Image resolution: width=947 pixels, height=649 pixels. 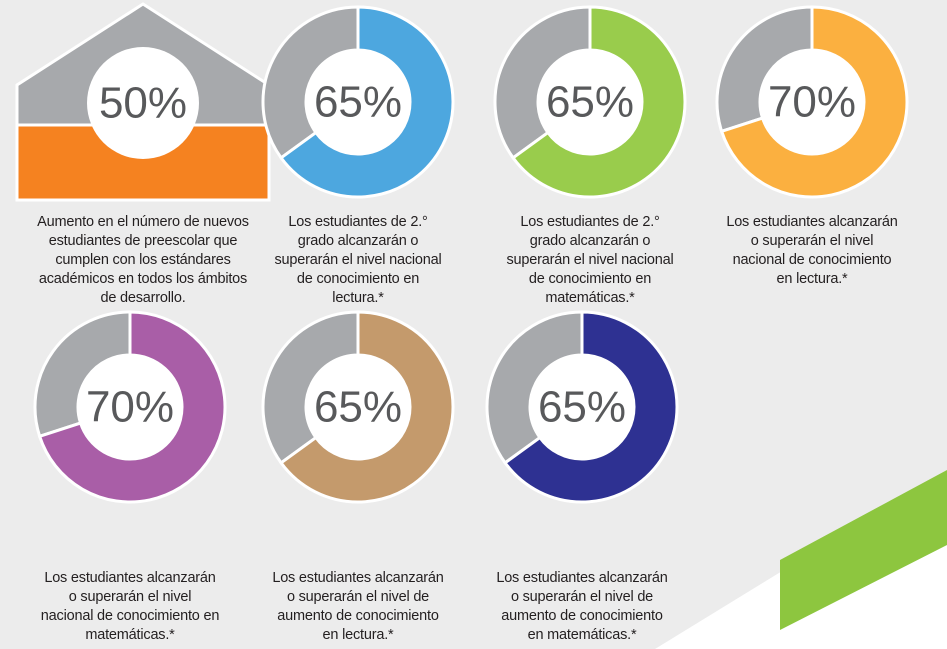 I want to click on description-line: Aumento en el número de nuevos, so click(x=143, y=222).